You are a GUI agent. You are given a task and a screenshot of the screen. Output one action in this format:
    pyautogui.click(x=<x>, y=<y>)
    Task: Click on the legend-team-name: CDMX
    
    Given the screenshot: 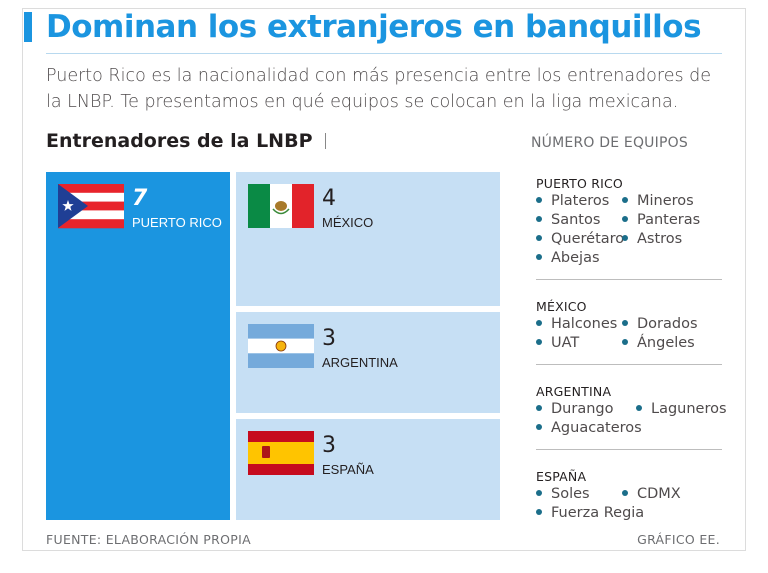 What is the action you would take?
    pyautogui.click(x=659, y=494)
    